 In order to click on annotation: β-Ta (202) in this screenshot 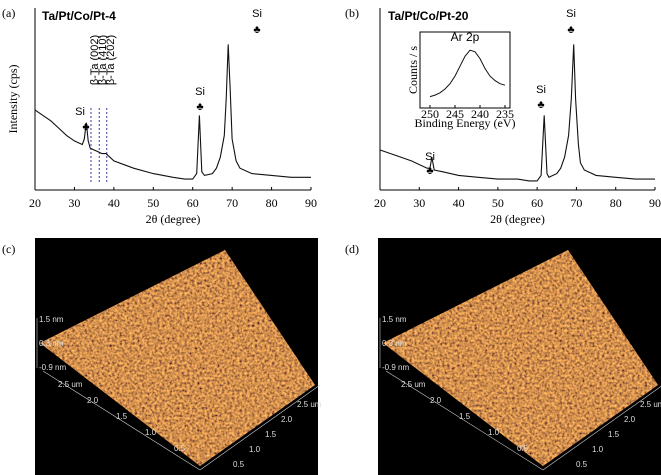, I will do `click(111, 60)`.